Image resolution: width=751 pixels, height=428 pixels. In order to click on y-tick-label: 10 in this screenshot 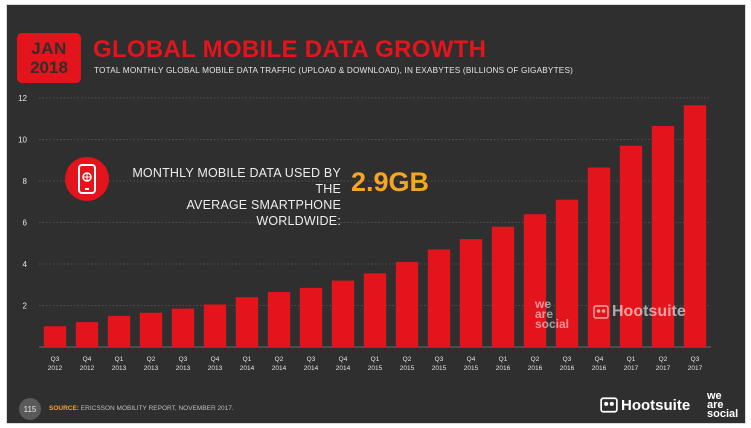, I will do `click(22, 140)`.